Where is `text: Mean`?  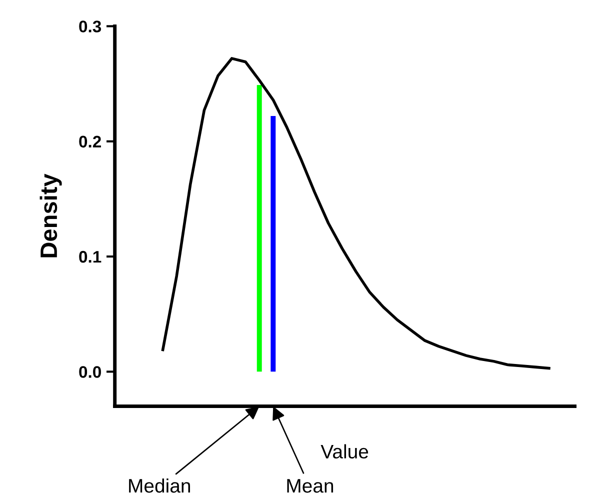 text: Mean is located at coordinates (310, 486).